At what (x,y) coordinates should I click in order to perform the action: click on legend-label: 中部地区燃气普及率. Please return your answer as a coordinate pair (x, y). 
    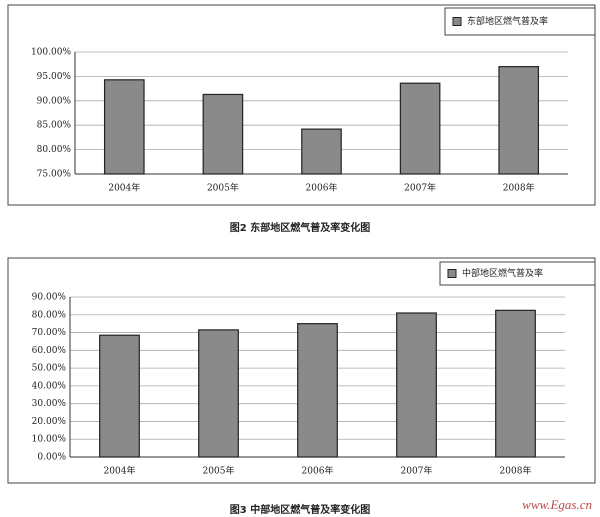
    Looking at the image, I should click on (502, 273).